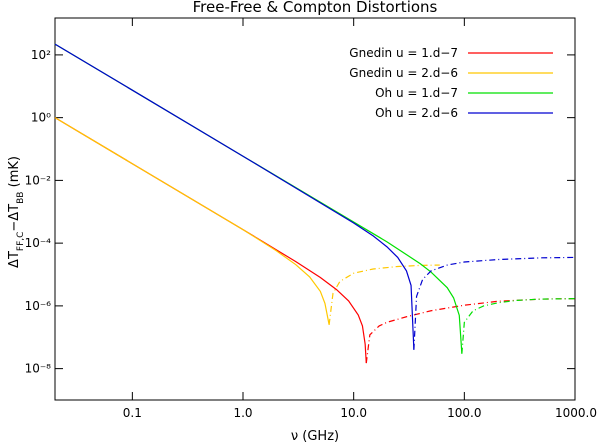  I want to click on legend-label: Gnedin u = 2.d−6, so click(403, 73).